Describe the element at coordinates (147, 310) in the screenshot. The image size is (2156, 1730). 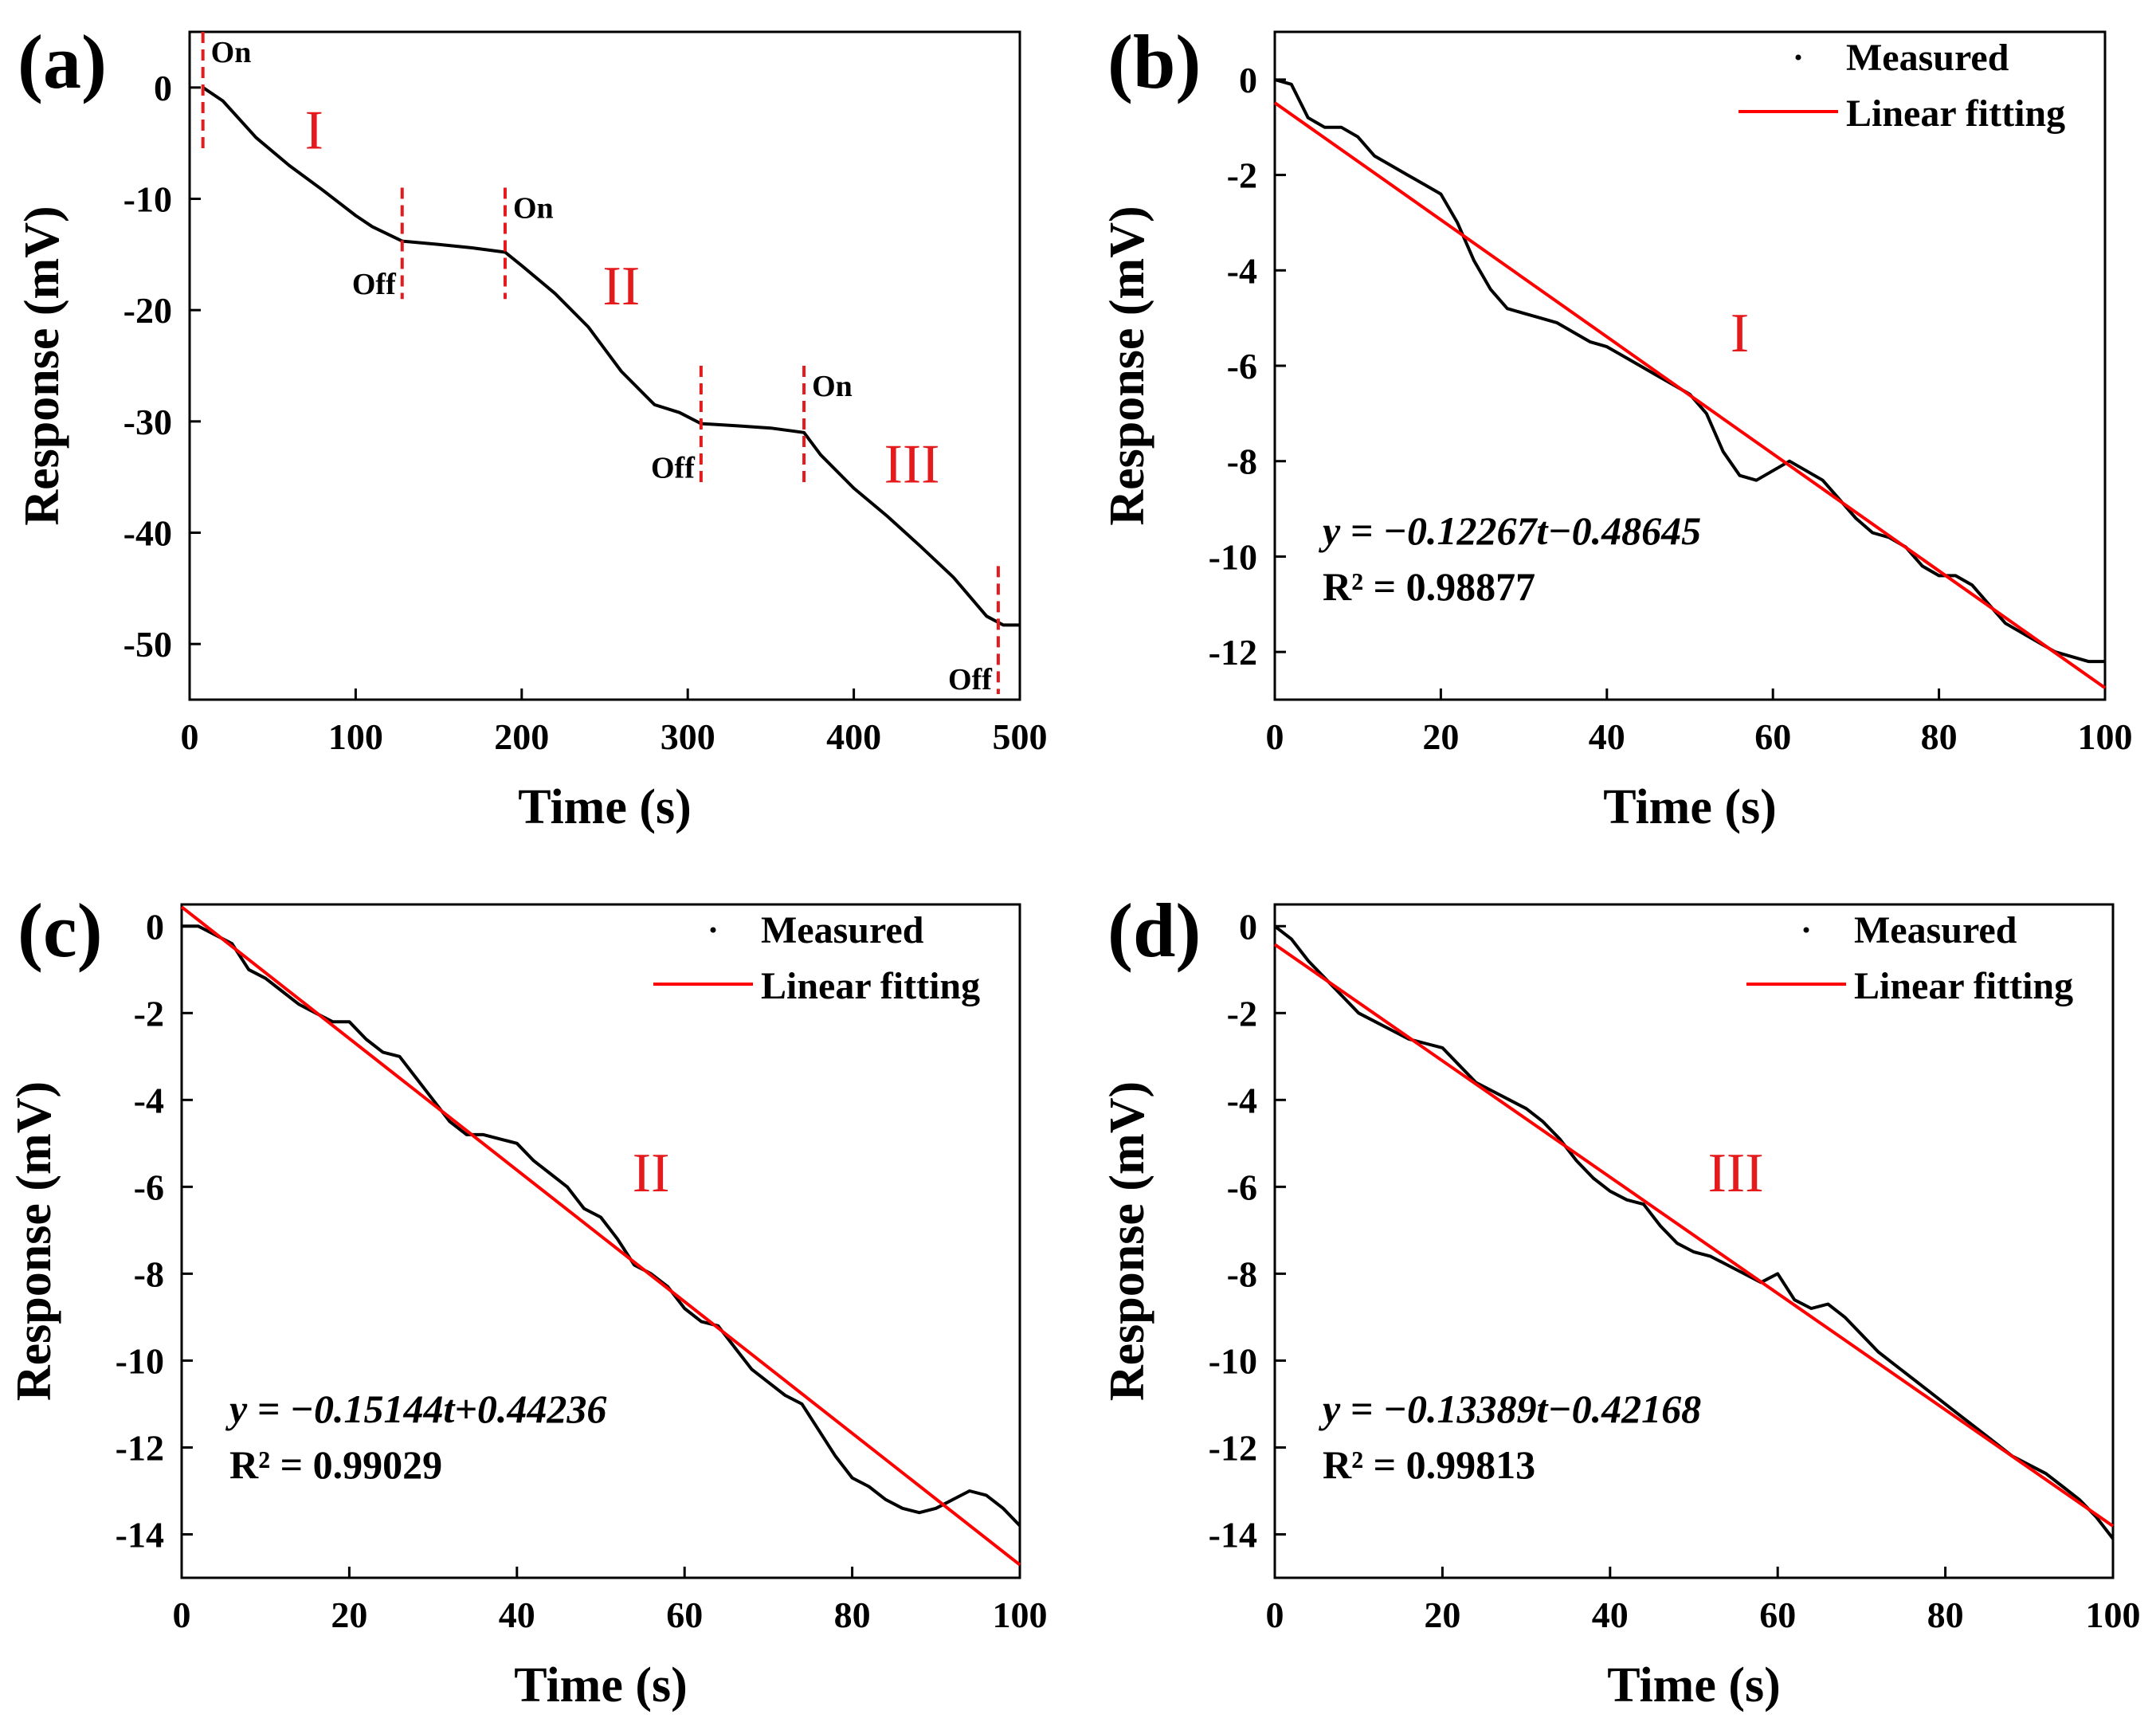
I see `y-tick-label: -20` at that location.